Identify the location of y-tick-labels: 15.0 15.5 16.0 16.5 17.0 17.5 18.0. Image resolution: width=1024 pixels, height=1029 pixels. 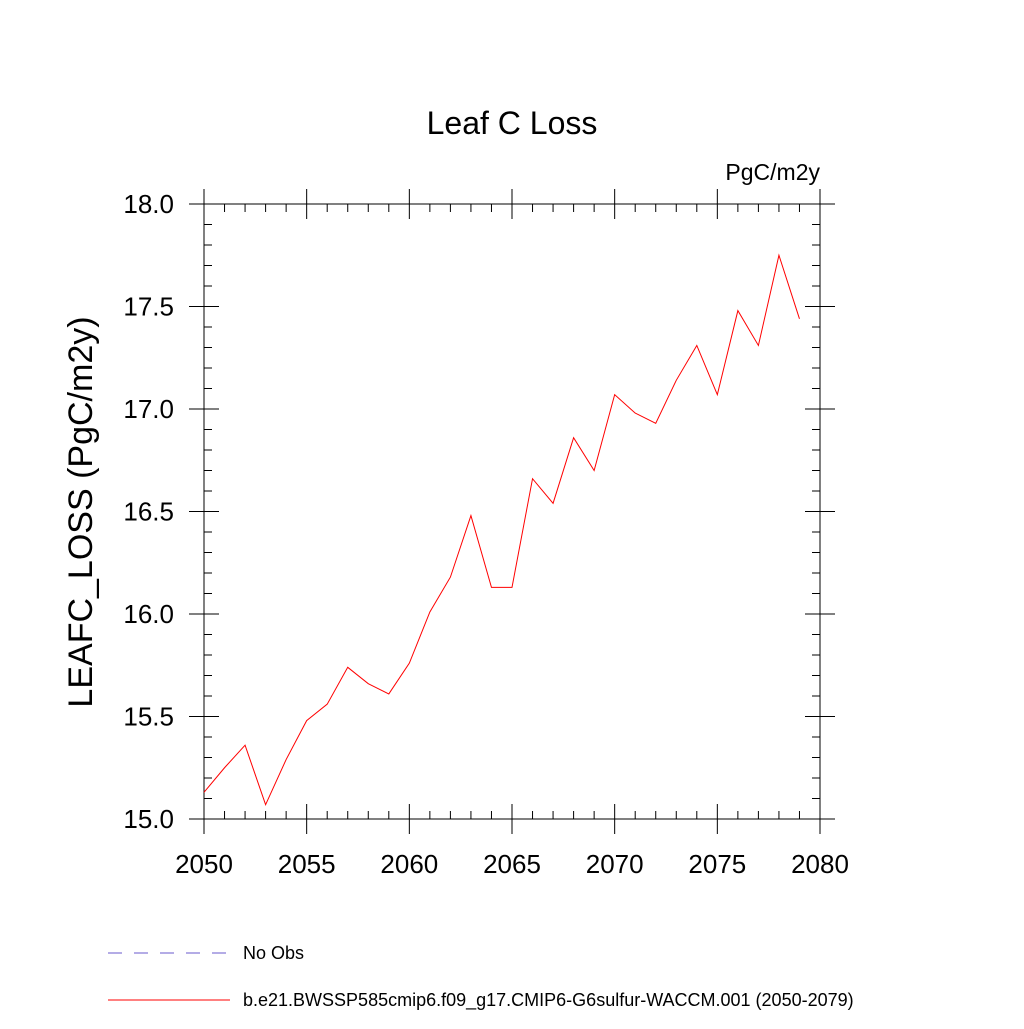
(148, 511).